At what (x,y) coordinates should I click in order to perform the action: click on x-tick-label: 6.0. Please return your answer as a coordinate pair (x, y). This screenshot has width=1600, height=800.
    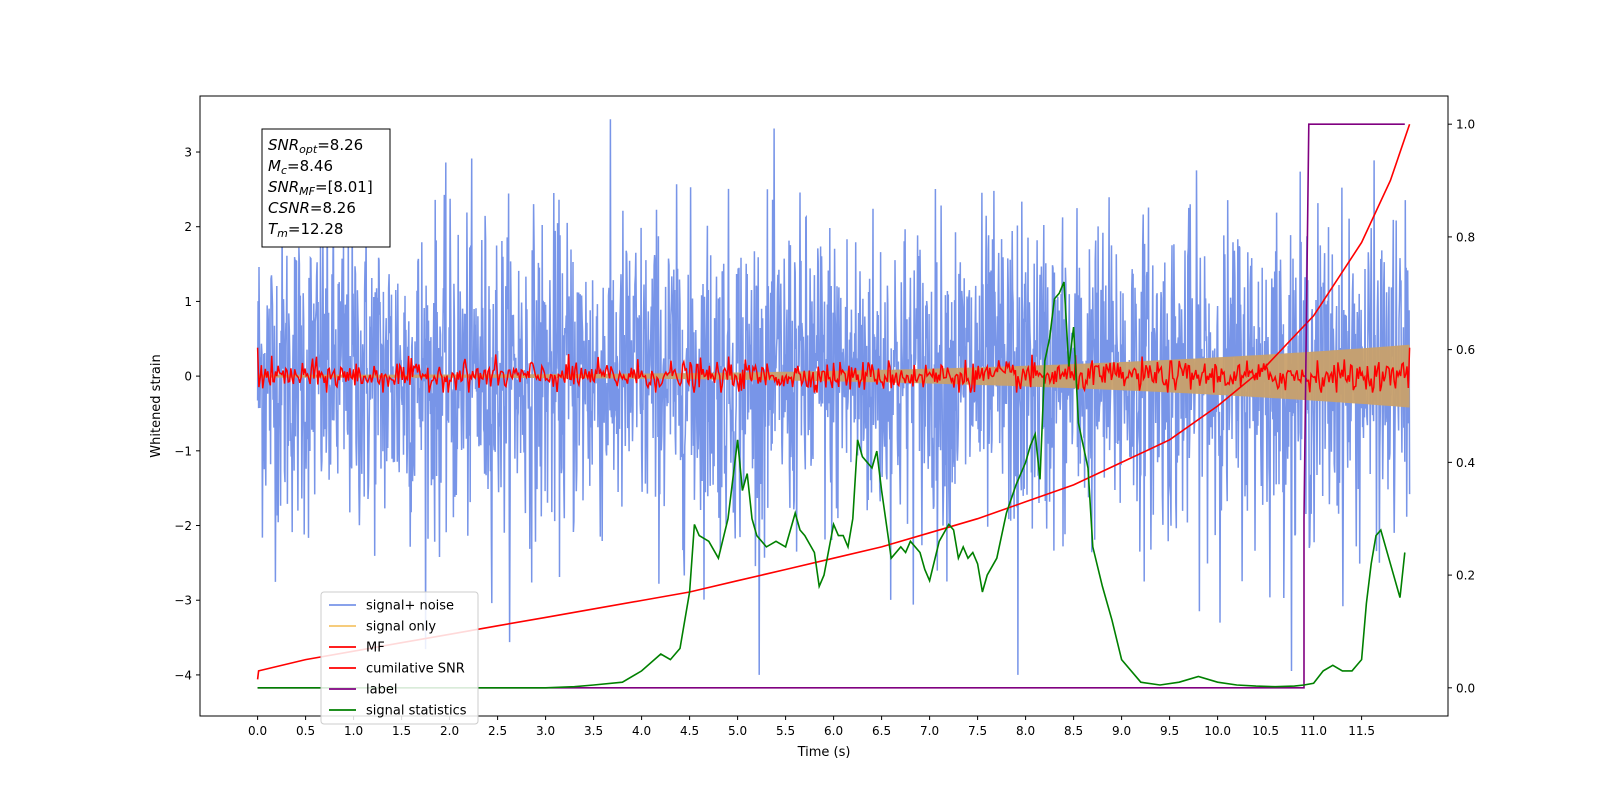
    Looking at the image, I should click on (833, 731).